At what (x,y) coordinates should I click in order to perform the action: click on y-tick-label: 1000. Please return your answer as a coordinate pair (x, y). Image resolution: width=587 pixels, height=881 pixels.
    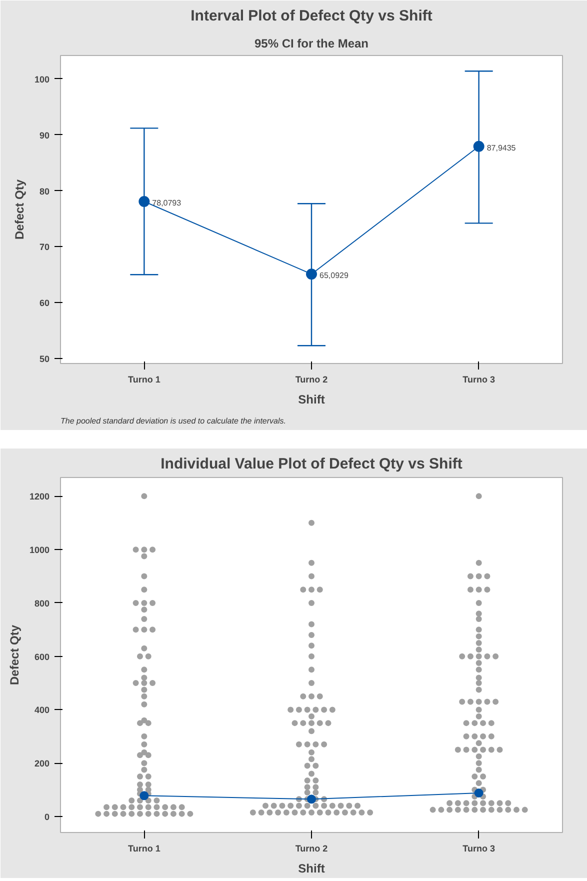
    Looking at the image, I should click on (39, 550).